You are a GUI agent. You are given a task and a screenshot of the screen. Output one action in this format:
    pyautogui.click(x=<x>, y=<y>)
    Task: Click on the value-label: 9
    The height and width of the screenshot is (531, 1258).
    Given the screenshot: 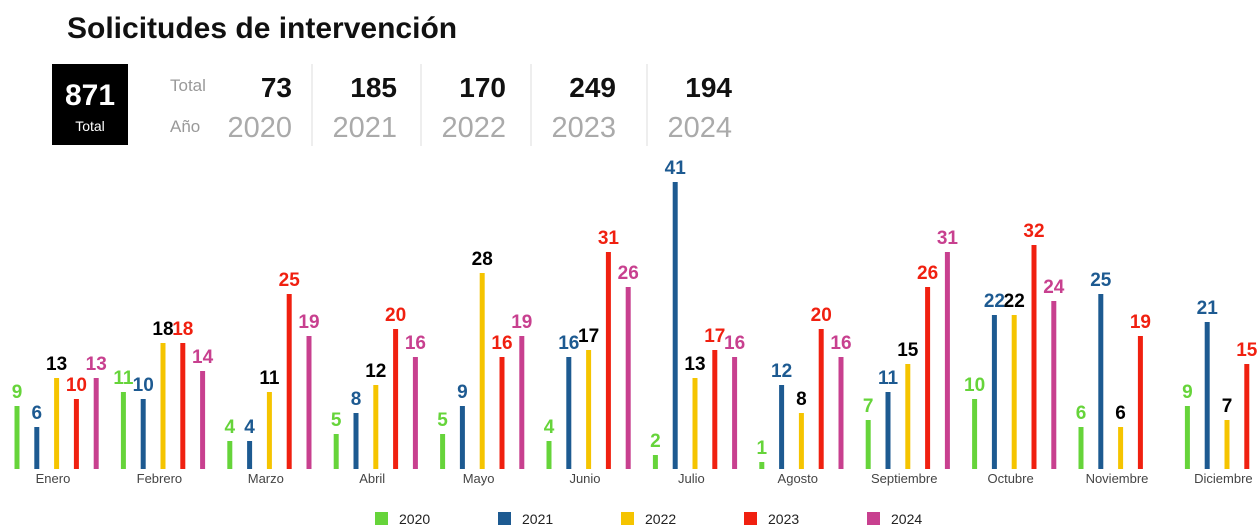 What is the action you would take?
    pyautogui.click(x=1187, y=392)
    